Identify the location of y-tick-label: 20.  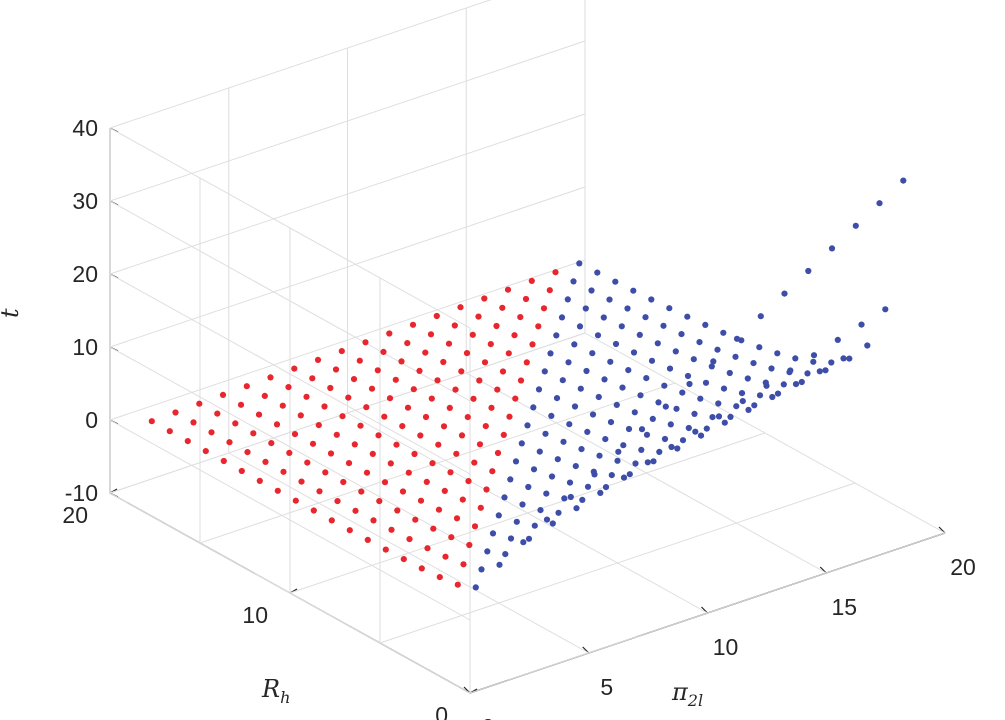
(75, 515).